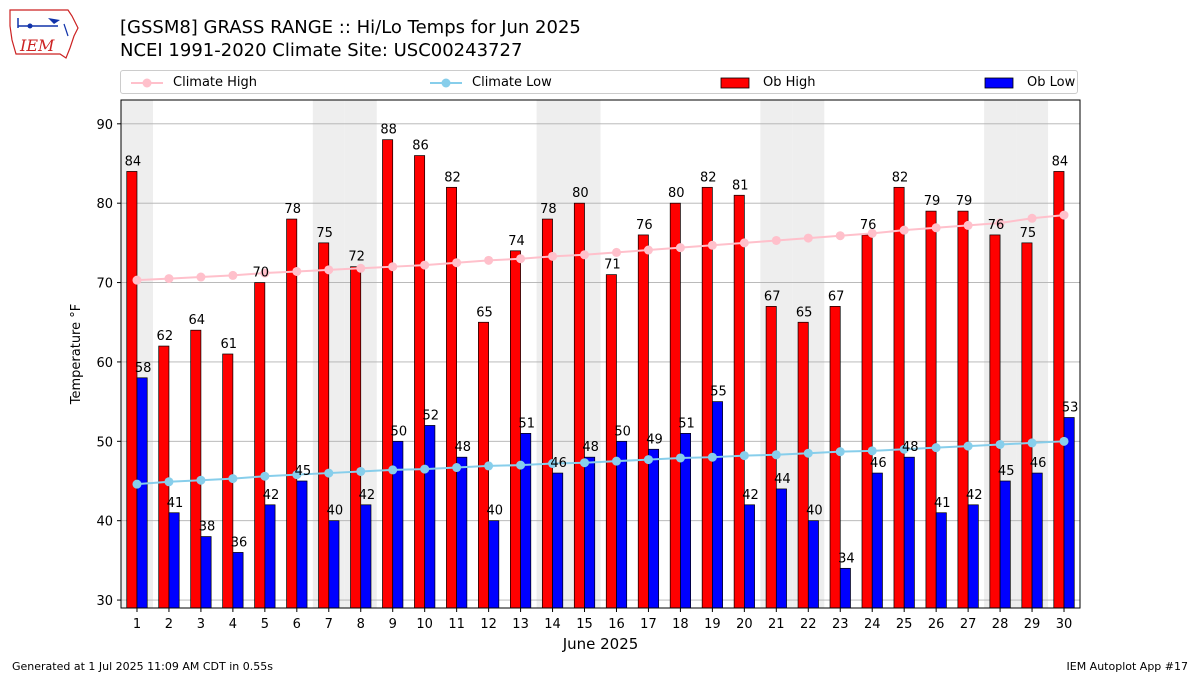 The width and height of the screenshot is (1200, 675). I want to click on x-tick-label: 16, so click(616, 624).